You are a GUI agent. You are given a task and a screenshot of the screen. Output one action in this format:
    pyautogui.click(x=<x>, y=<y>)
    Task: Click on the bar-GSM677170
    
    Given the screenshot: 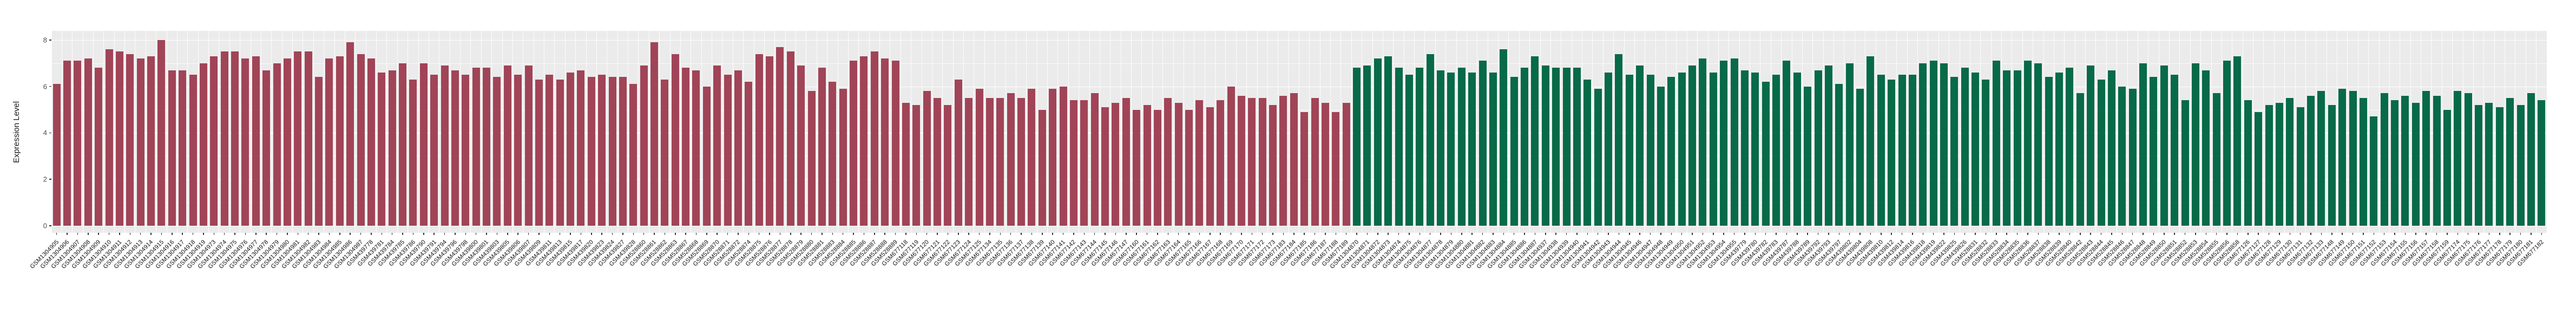 What is the action you would take?
    pyautogui.click(x=1241, y=160)
    